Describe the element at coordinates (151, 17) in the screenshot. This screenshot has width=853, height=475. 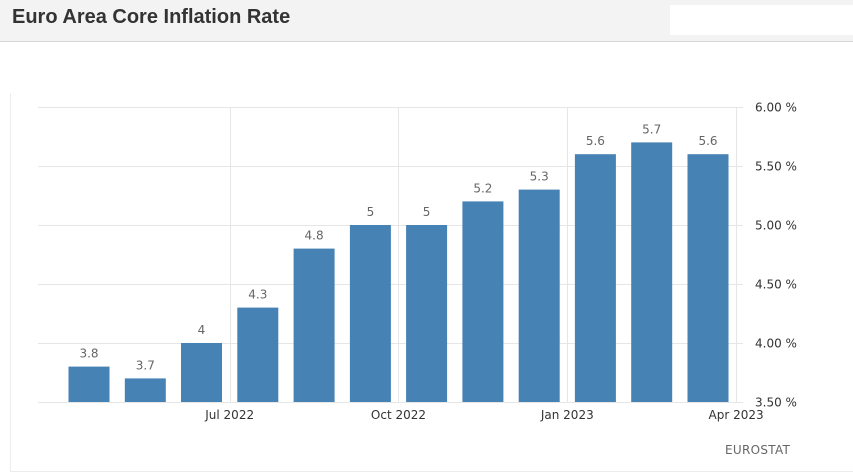
I see `page-title: Euro Area Core Inflation Rate` at that location.